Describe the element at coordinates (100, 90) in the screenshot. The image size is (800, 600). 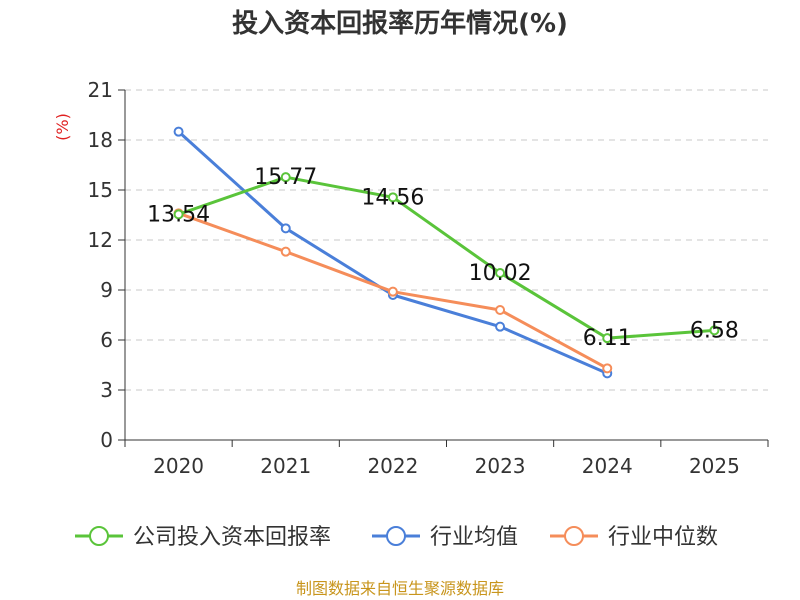
I see `y-tick-label: 21` at that location.